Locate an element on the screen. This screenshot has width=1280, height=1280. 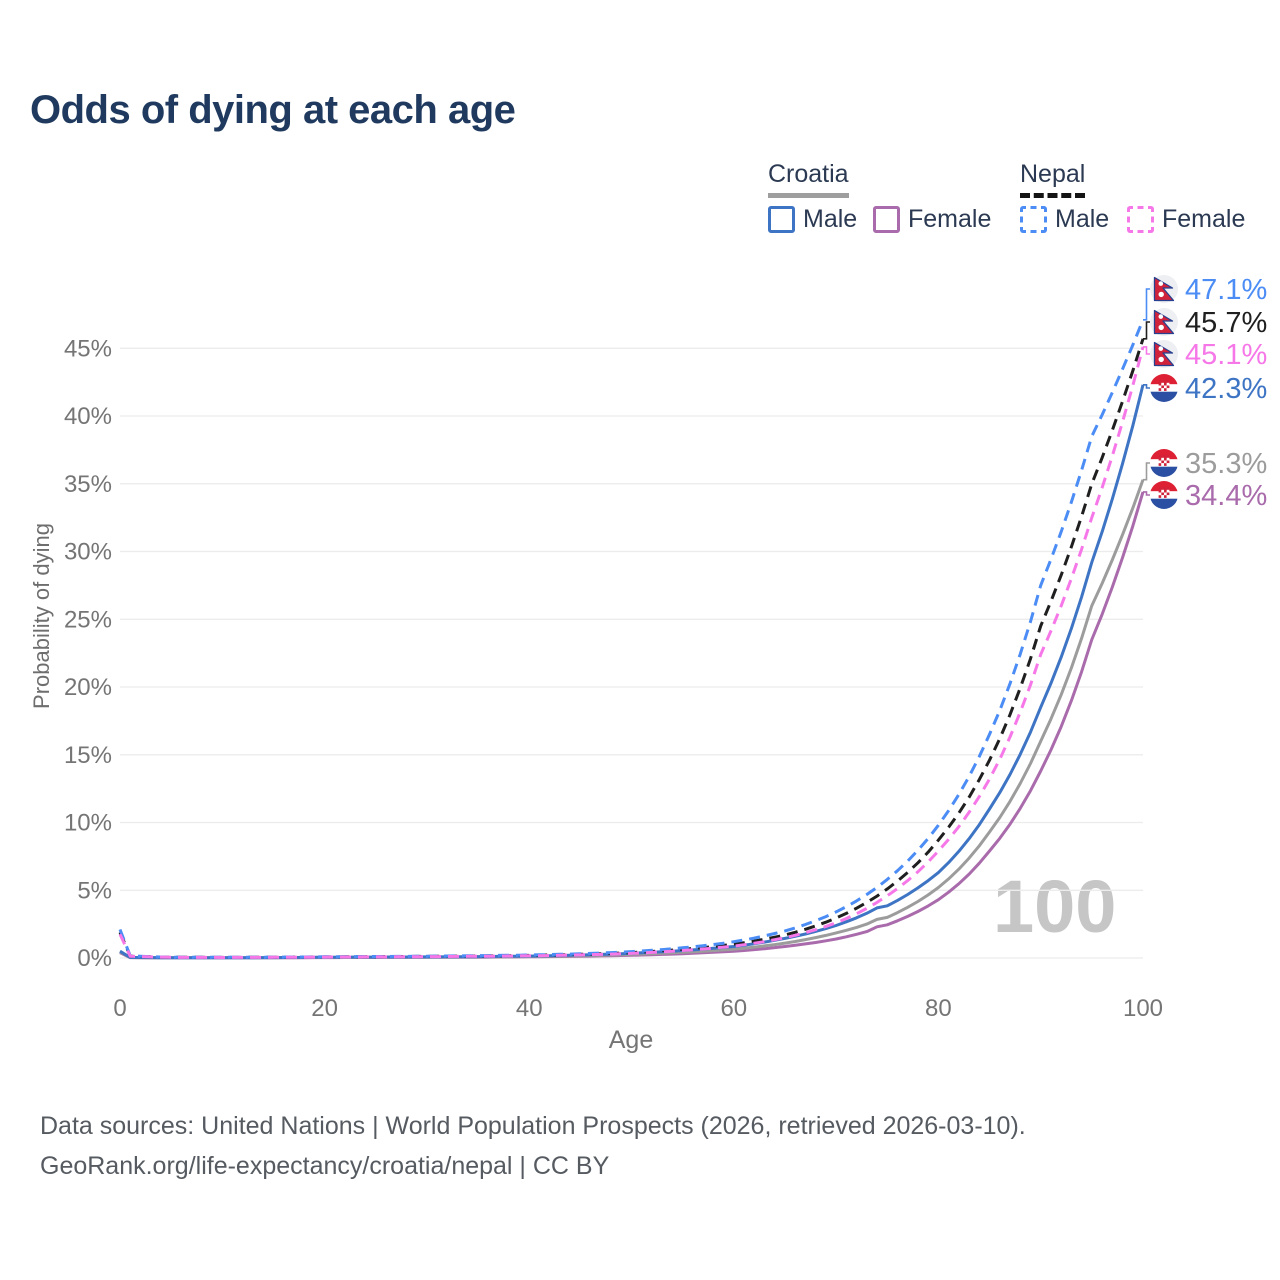
y-tick-label: 45% is located at coordinates (88, 348).